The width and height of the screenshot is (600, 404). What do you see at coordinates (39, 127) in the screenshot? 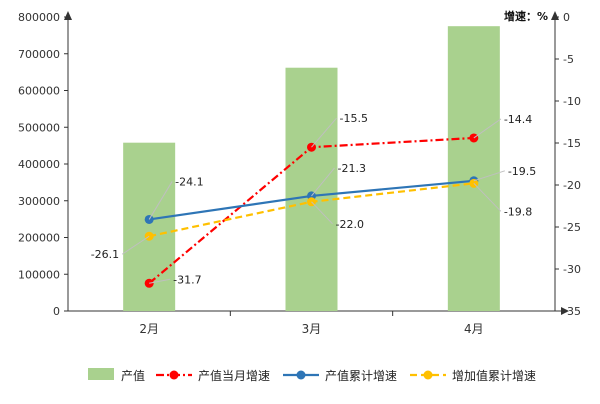
I see `left-axis-tick-label: 500000` at bounding box center [39, 127].